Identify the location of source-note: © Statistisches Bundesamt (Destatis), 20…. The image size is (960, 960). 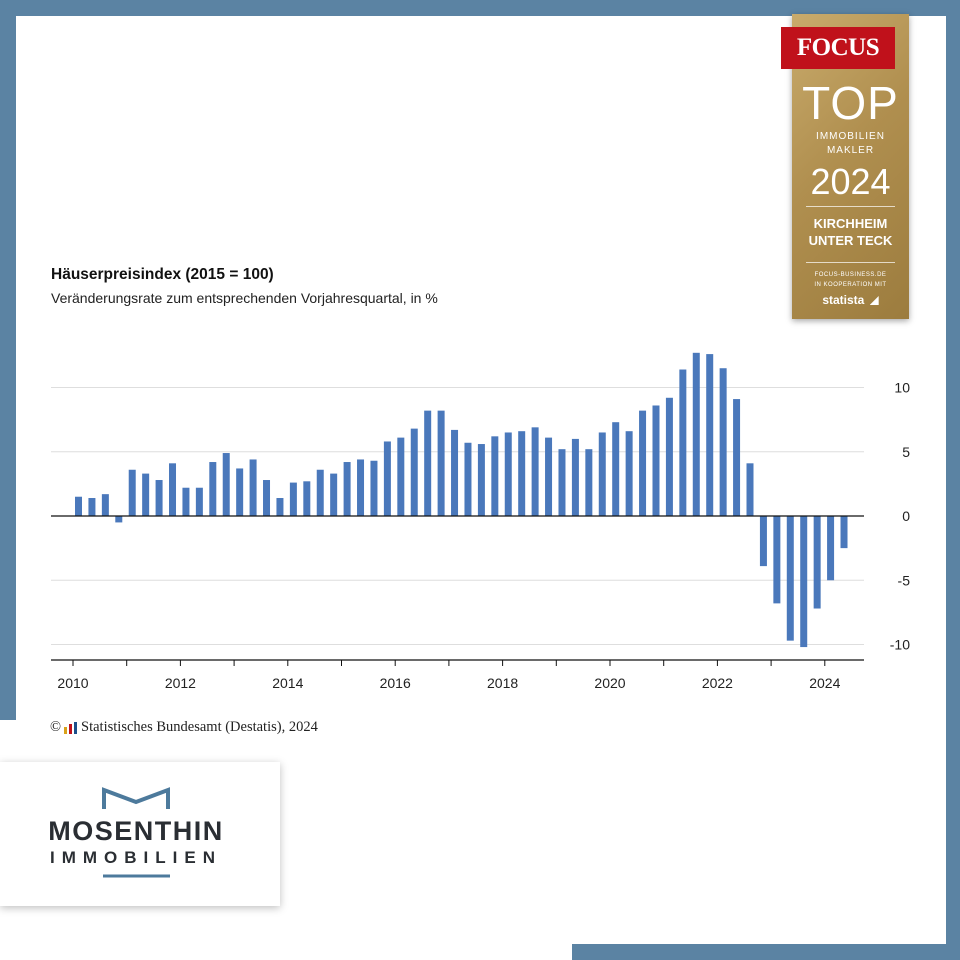
(184, 727).